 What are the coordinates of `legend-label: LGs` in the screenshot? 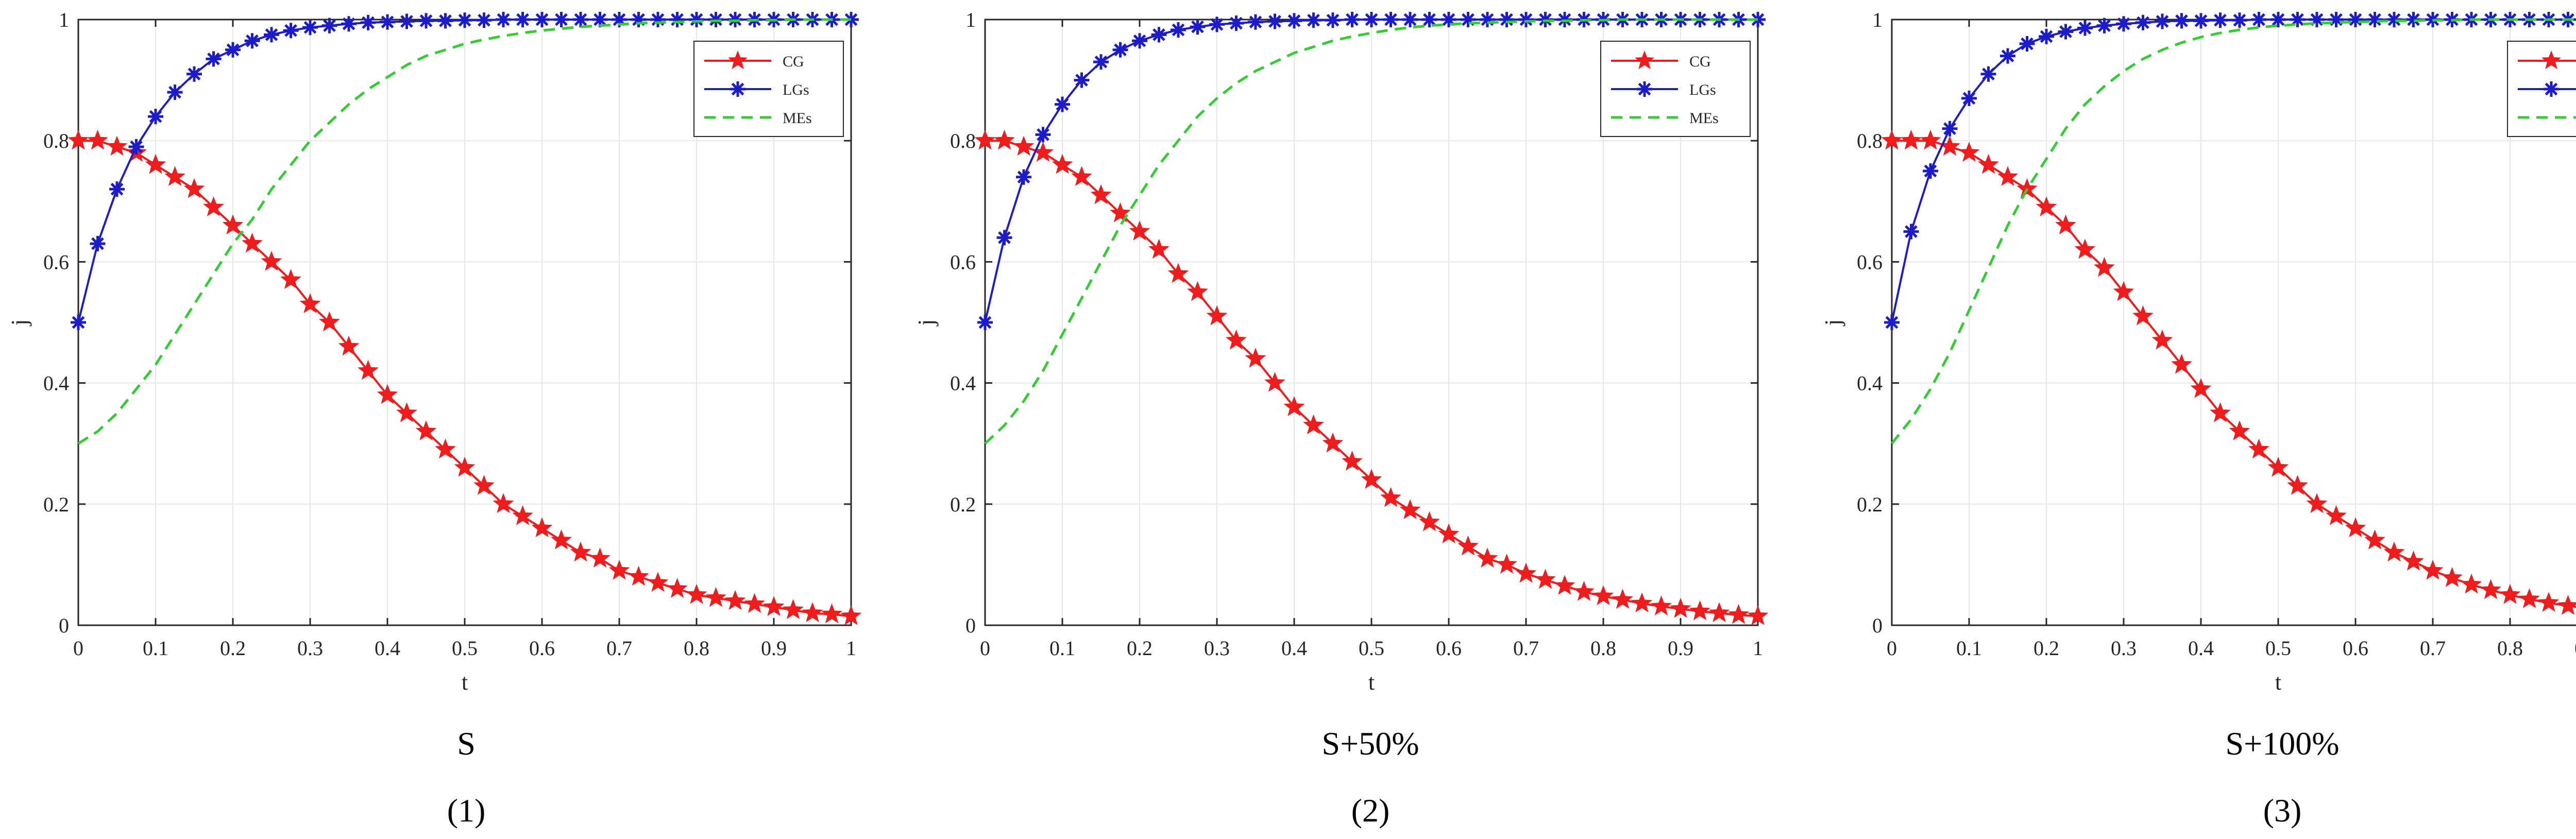 It's located at (796, 89).